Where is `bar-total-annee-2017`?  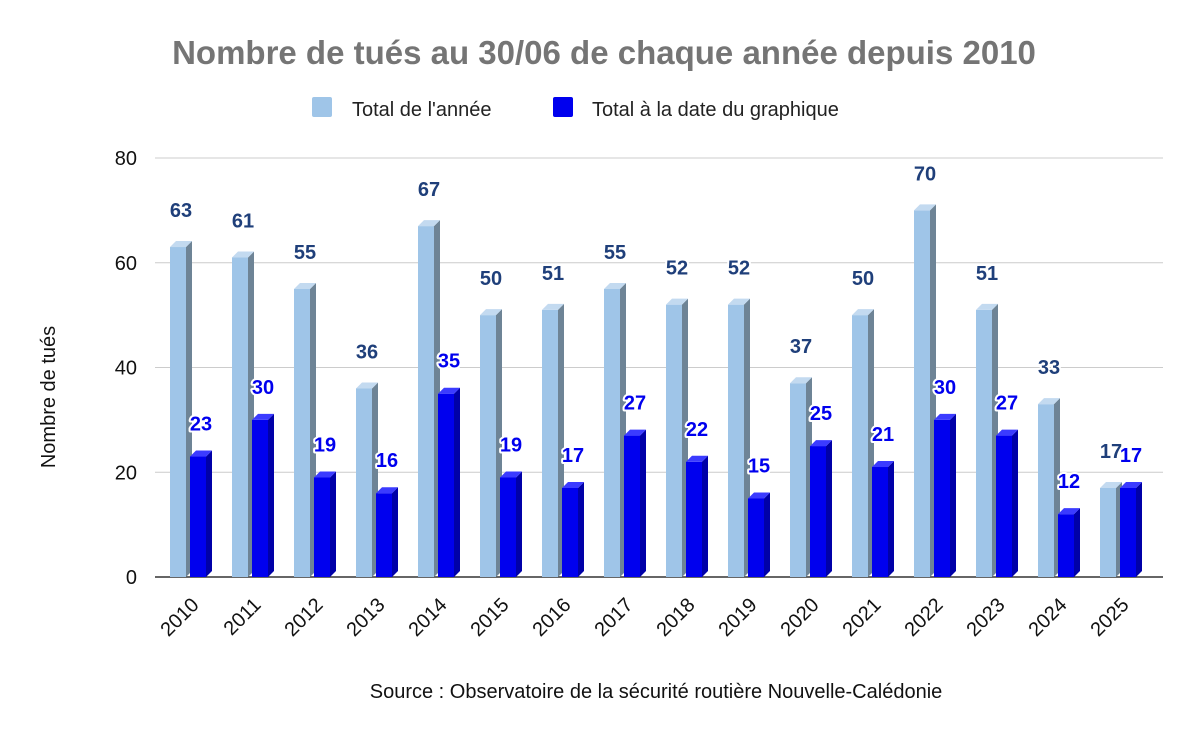 bar-total-annee-2017 is located at coordinates (615, 429).